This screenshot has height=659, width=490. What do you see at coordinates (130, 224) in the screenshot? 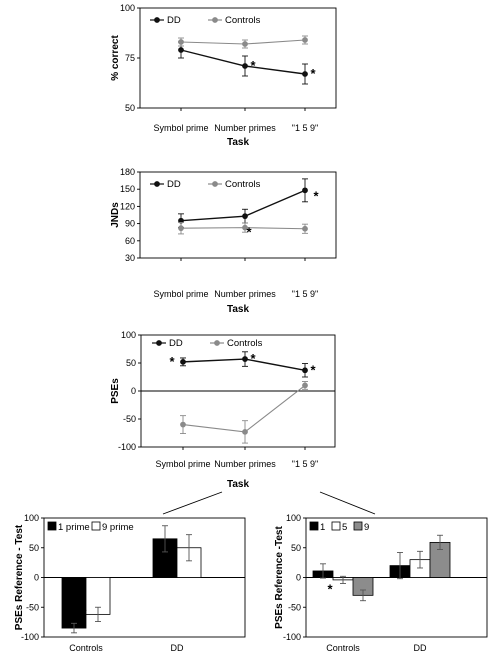
I see `y-tick-label: 90` at bounding box center [130, 224].